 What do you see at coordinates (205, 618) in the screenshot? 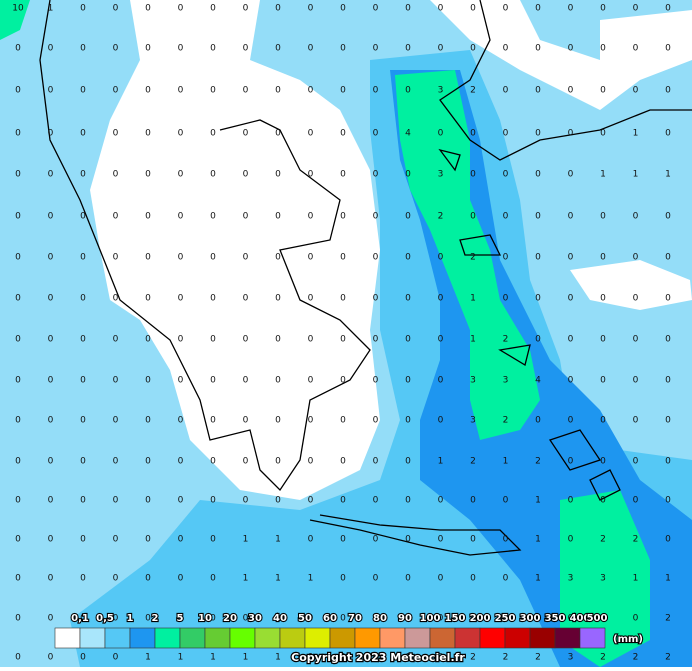
I see `legend-label: 10` at bounding box center [205, 618].